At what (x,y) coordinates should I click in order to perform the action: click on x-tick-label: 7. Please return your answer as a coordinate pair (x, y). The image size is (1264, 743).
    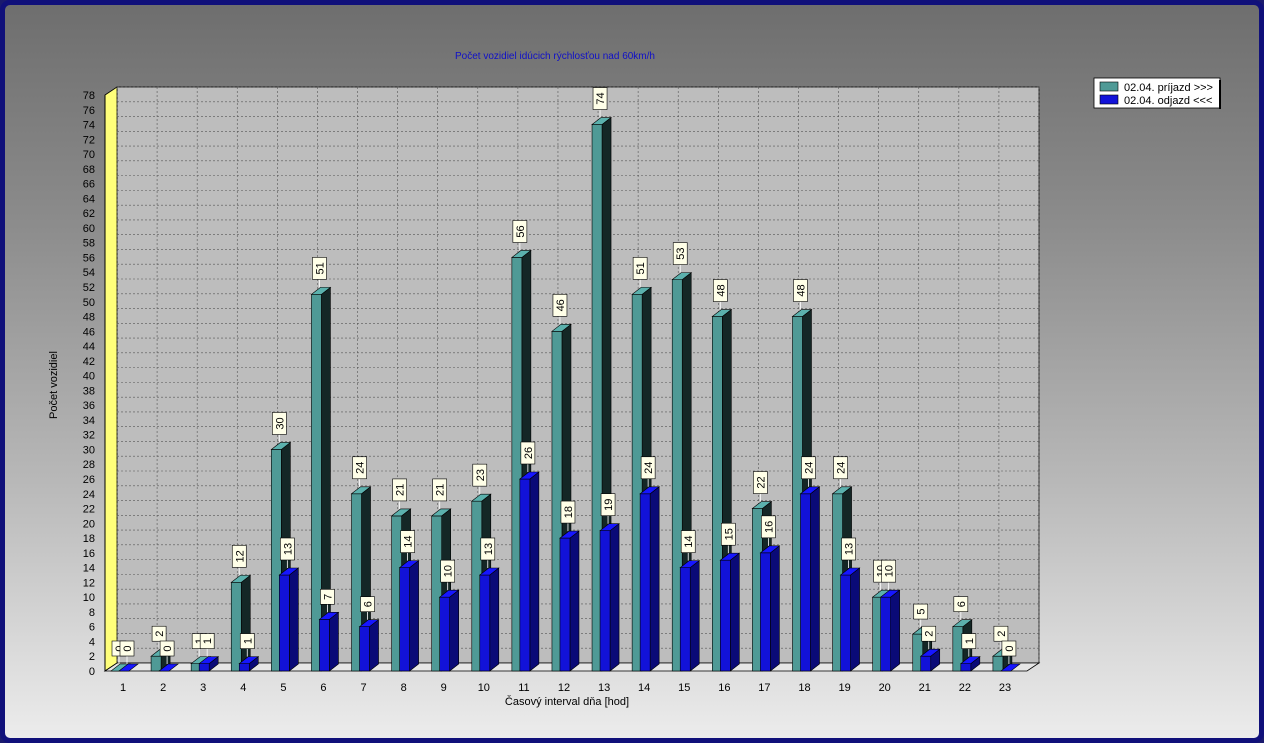
    Looking at the image, I should click on (364, 688).